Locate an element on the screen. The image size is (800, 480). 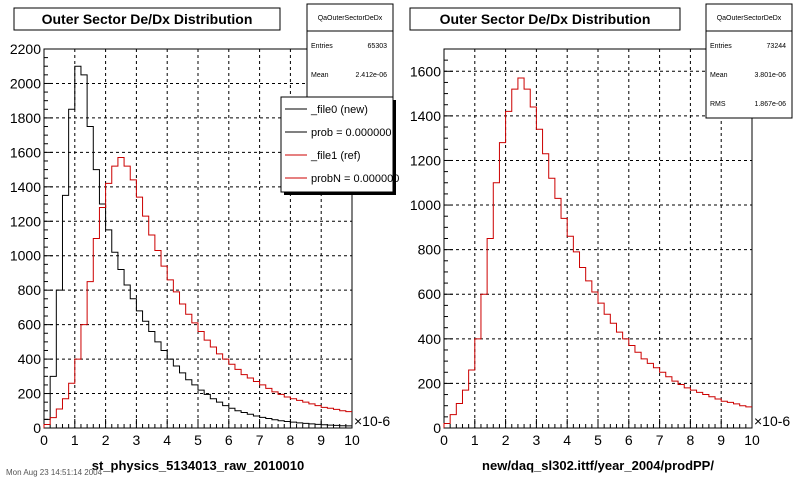
stats-value-entries: 73244 is located at coordinates (777, 46).